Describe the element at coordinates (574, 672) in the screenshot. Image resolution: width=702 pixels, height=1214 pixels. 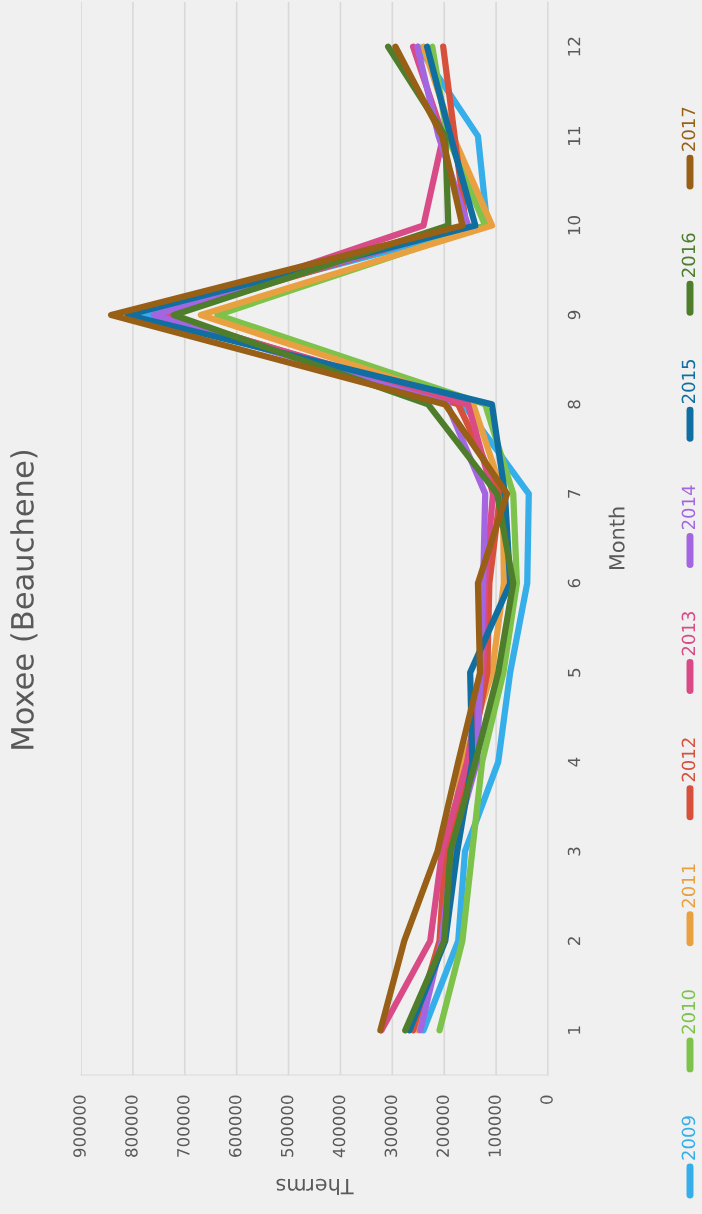
I see `y-tick-label: 5` at that location.